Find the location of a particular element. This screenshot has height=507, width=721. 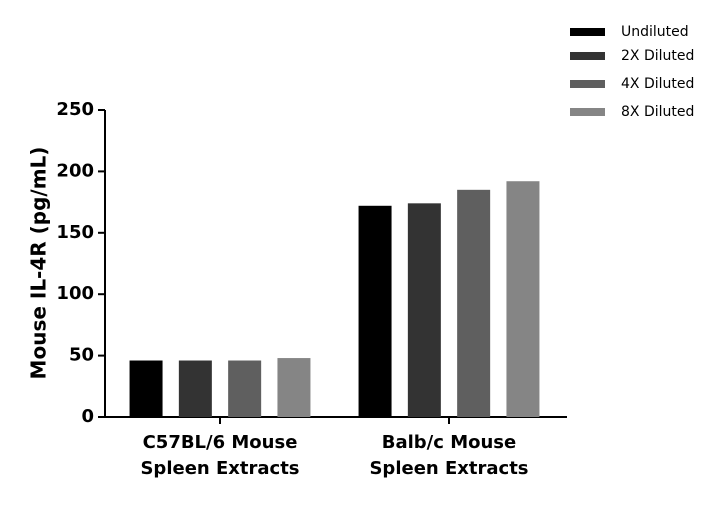

y-axis-label: Mouse IL-4R (pg/mL) is located at coordinates (39, 263).